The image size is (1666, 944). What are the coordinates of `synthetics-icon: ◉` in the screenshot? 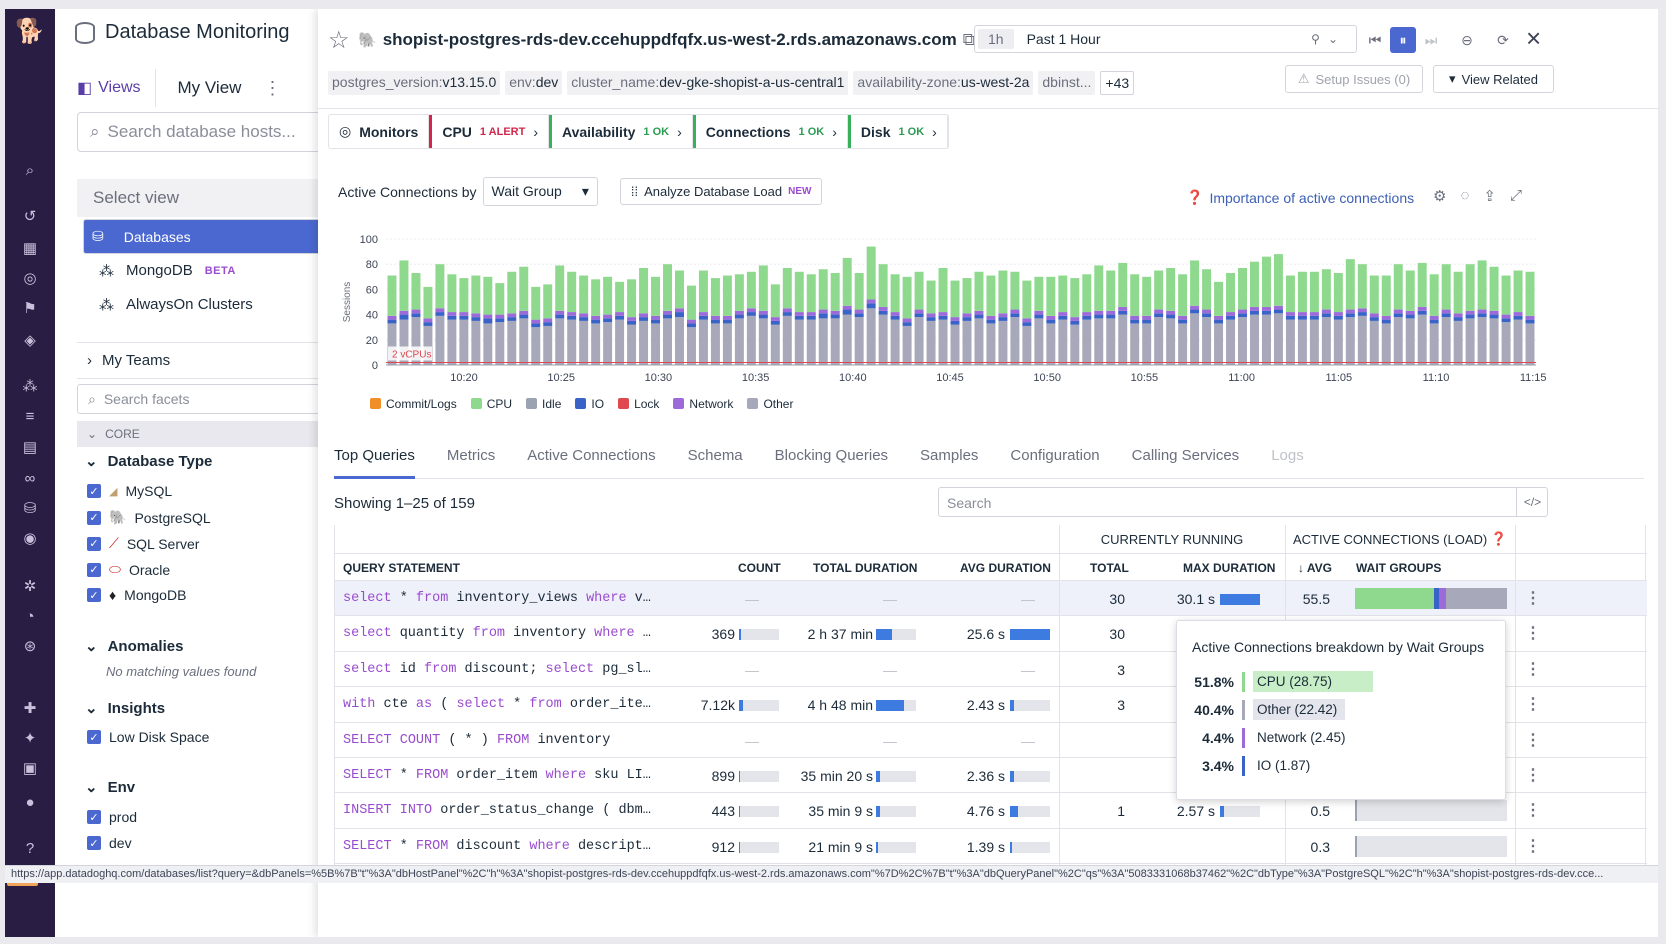 It's located at (30, 538).